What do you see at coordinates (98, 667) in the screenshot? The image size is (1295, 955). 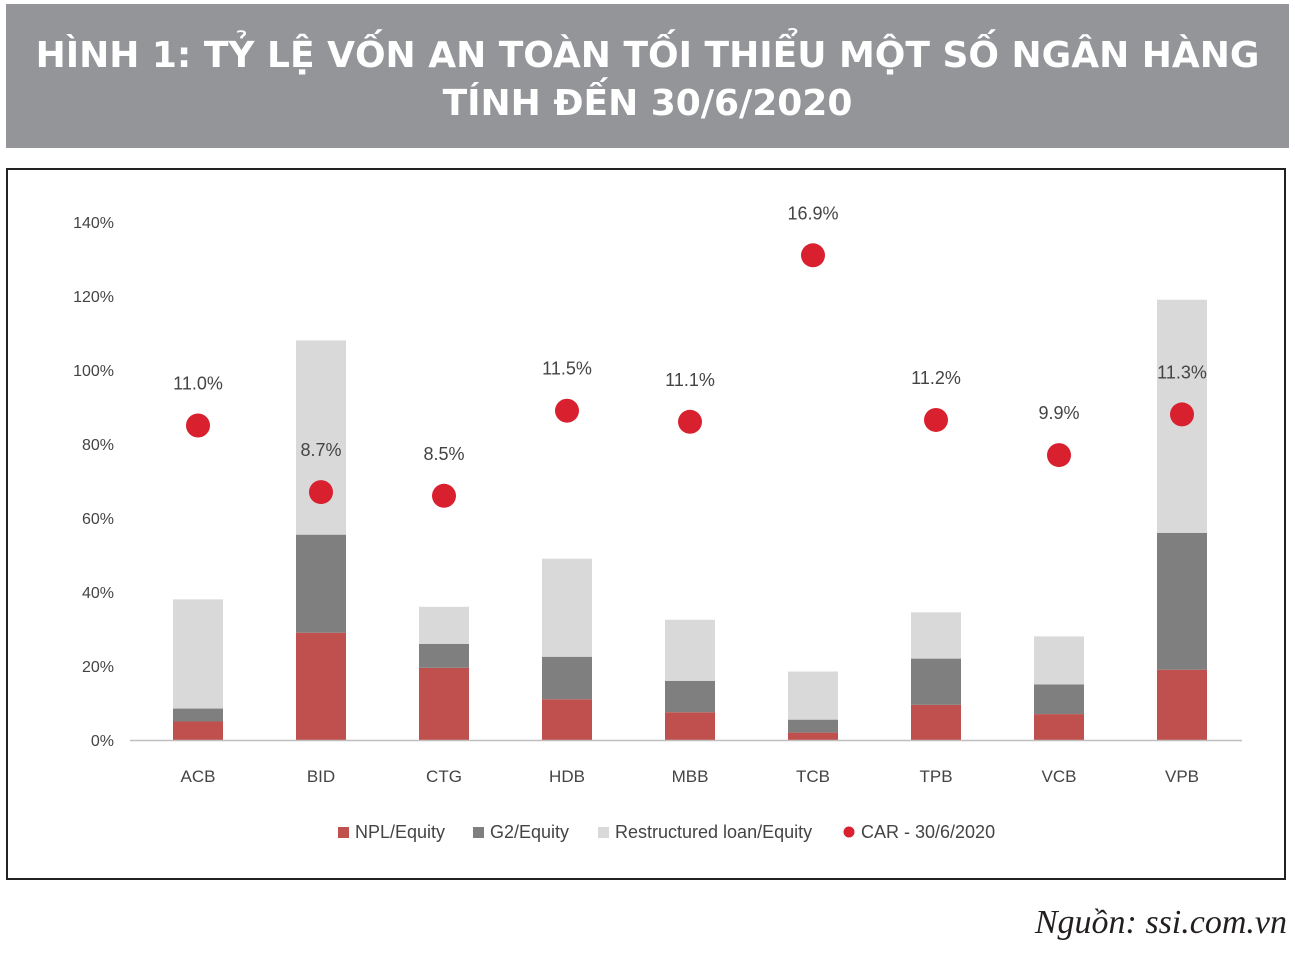 I see `y-tick-label: 20%` at bounding box center [98, 667].